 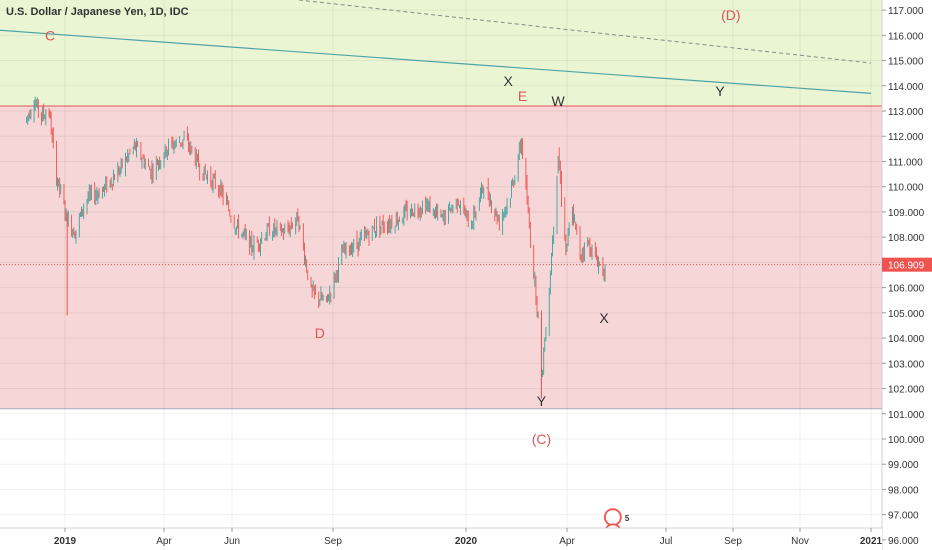 What do you see at coordinates (906, 415) in the screenshot?
I see `price-tick-label: 101.000` at bounding box center [906, 415].